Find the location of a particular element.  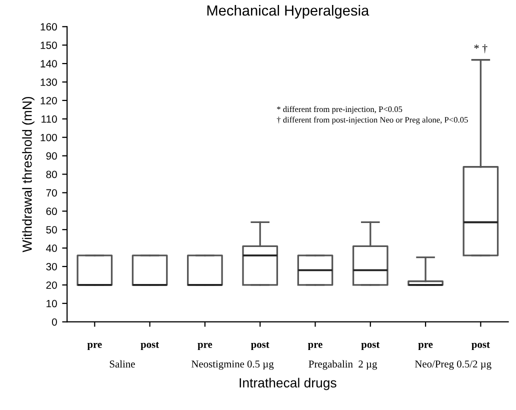

y-tick-label: 150 is located at coordinates (48, 45).